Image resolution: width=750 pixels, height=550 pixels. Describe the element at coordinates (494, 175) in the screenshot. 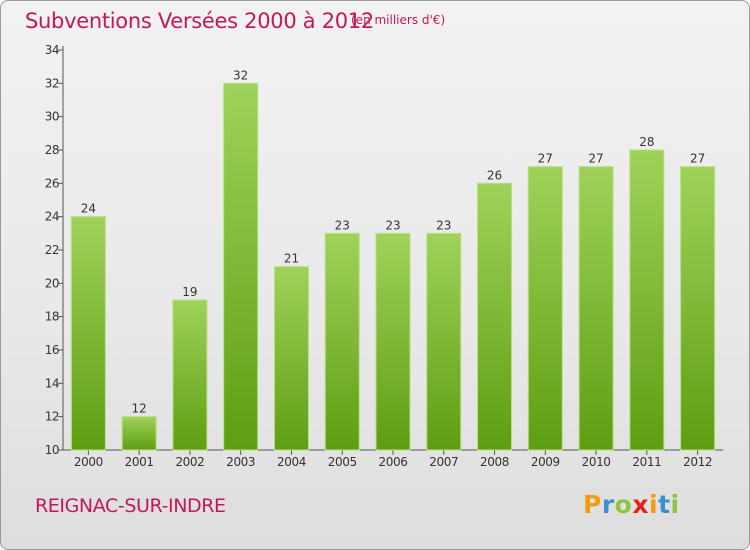

I see `data-label: 26` at that location.